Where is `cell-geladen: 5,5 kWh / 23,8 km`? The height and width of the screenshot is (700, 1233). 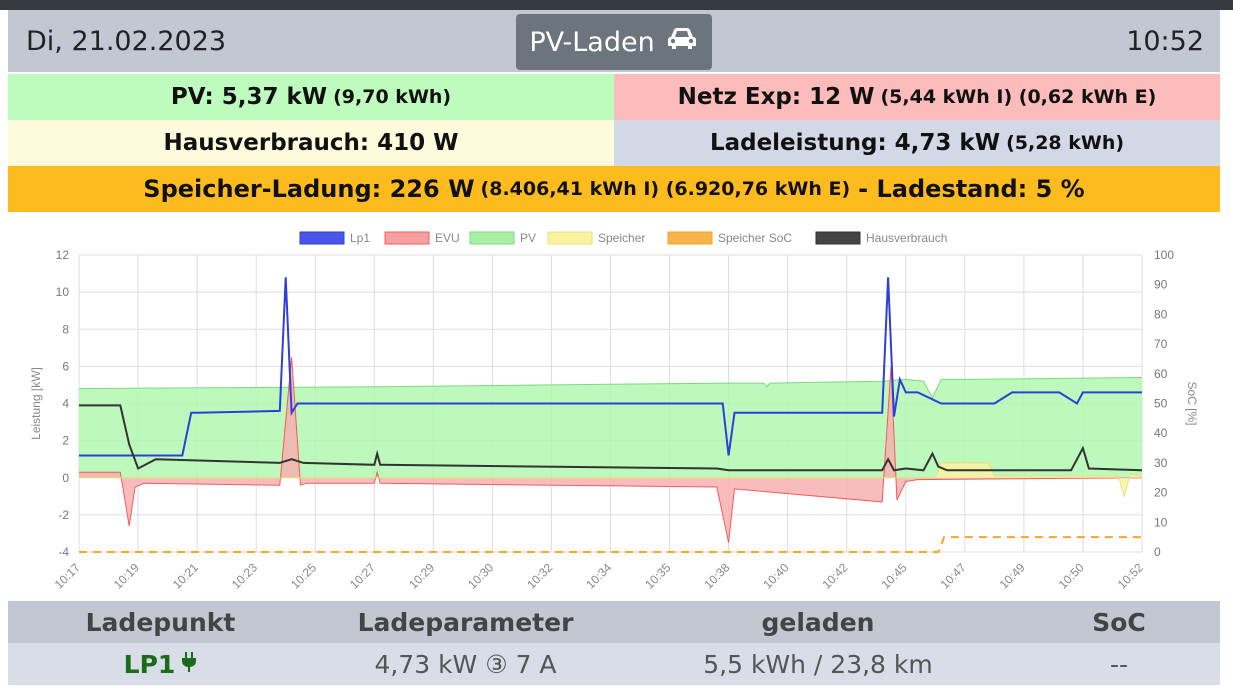
cell-geladen: 5,5 kWh / 23,8 km is located at coordinates (818, 664).